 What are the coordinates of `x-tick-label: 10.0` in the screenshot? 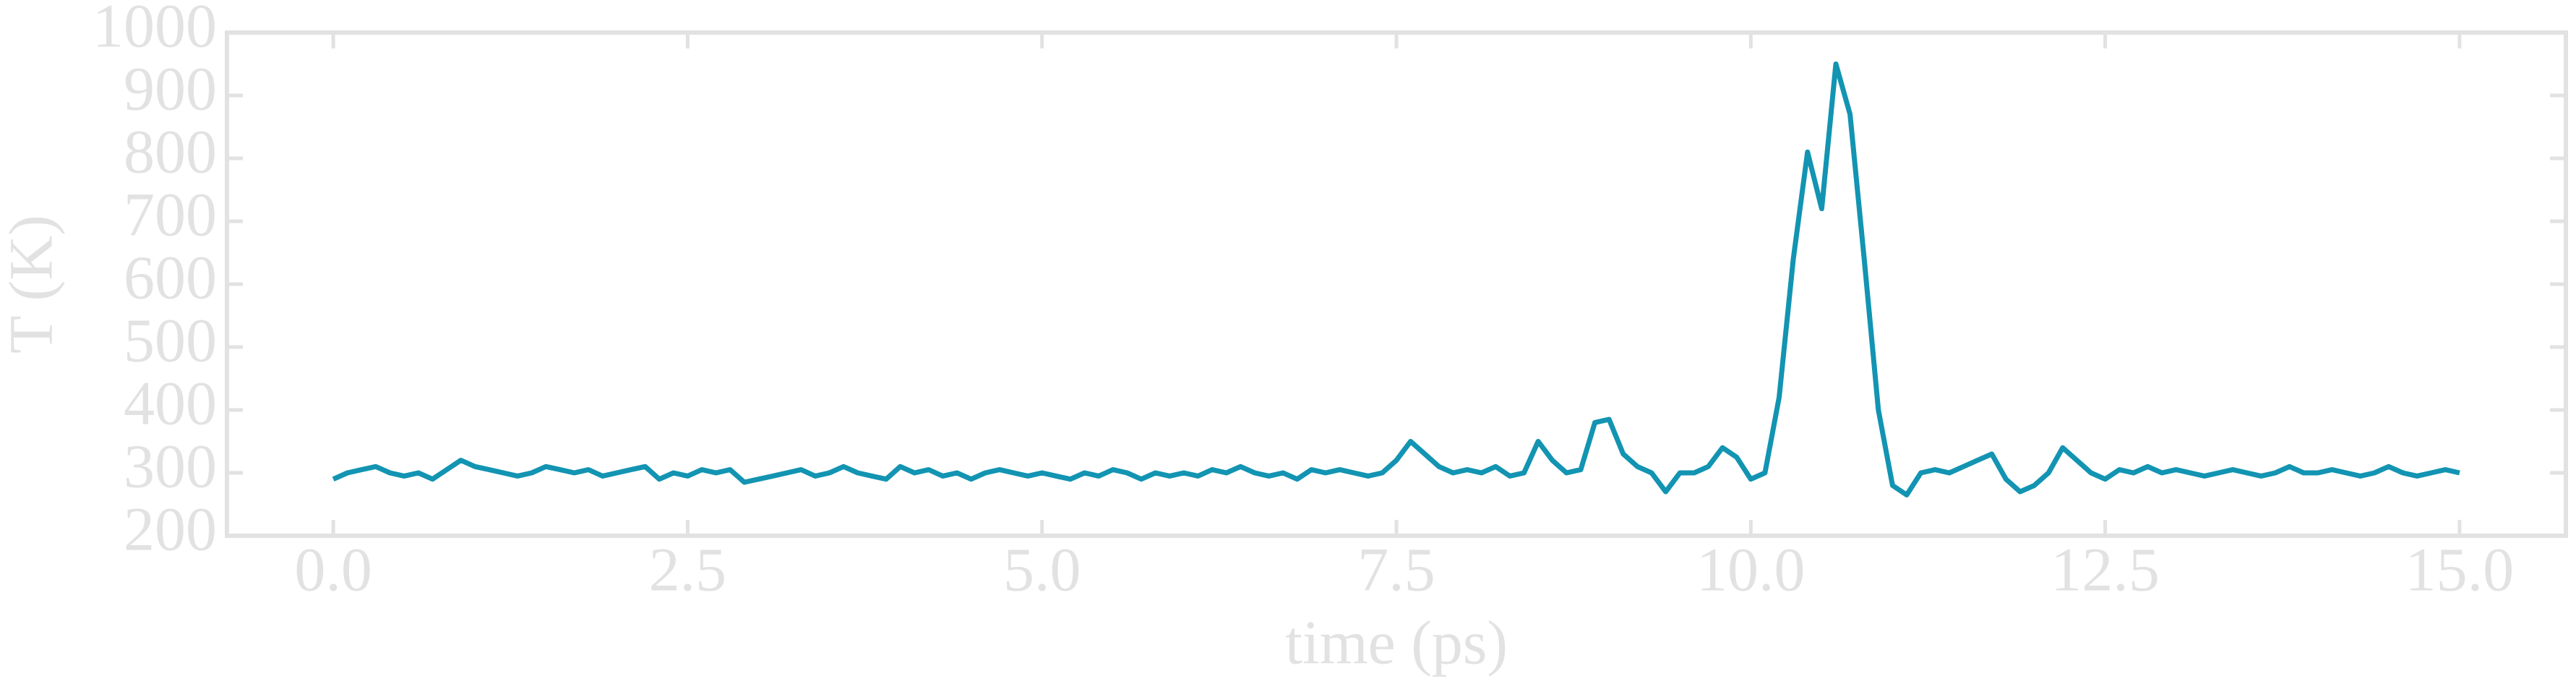 It's located at (1751, 569).